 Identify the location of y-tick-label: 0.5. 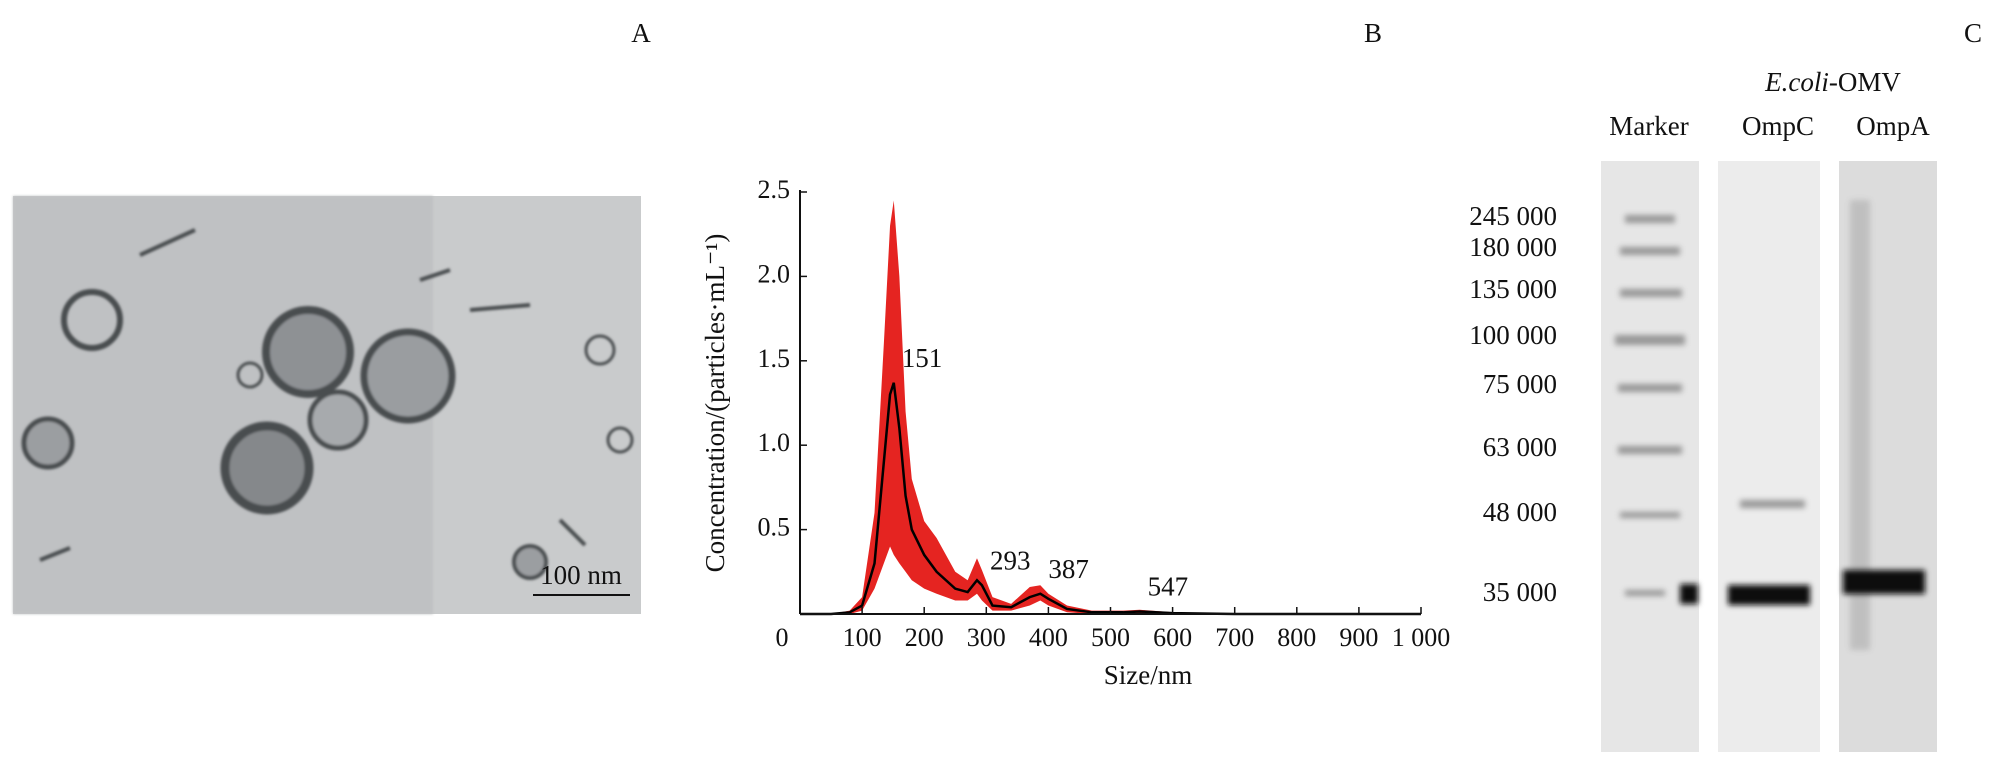
(774, 527).